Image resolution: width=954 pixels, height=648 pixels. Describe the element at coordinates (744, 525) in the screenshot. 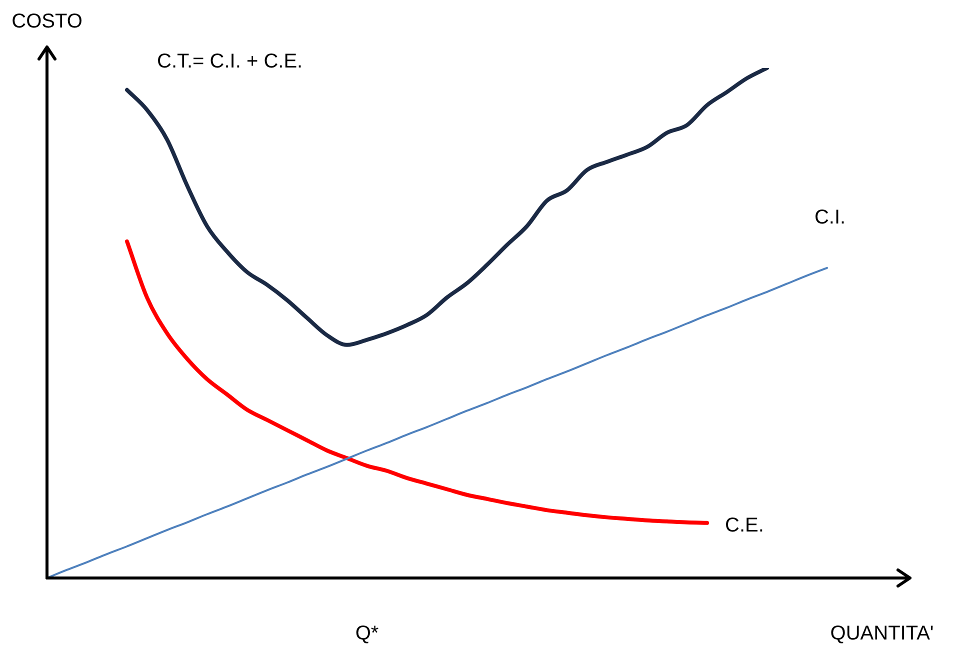

I see `series-label: C.E.` at that location.